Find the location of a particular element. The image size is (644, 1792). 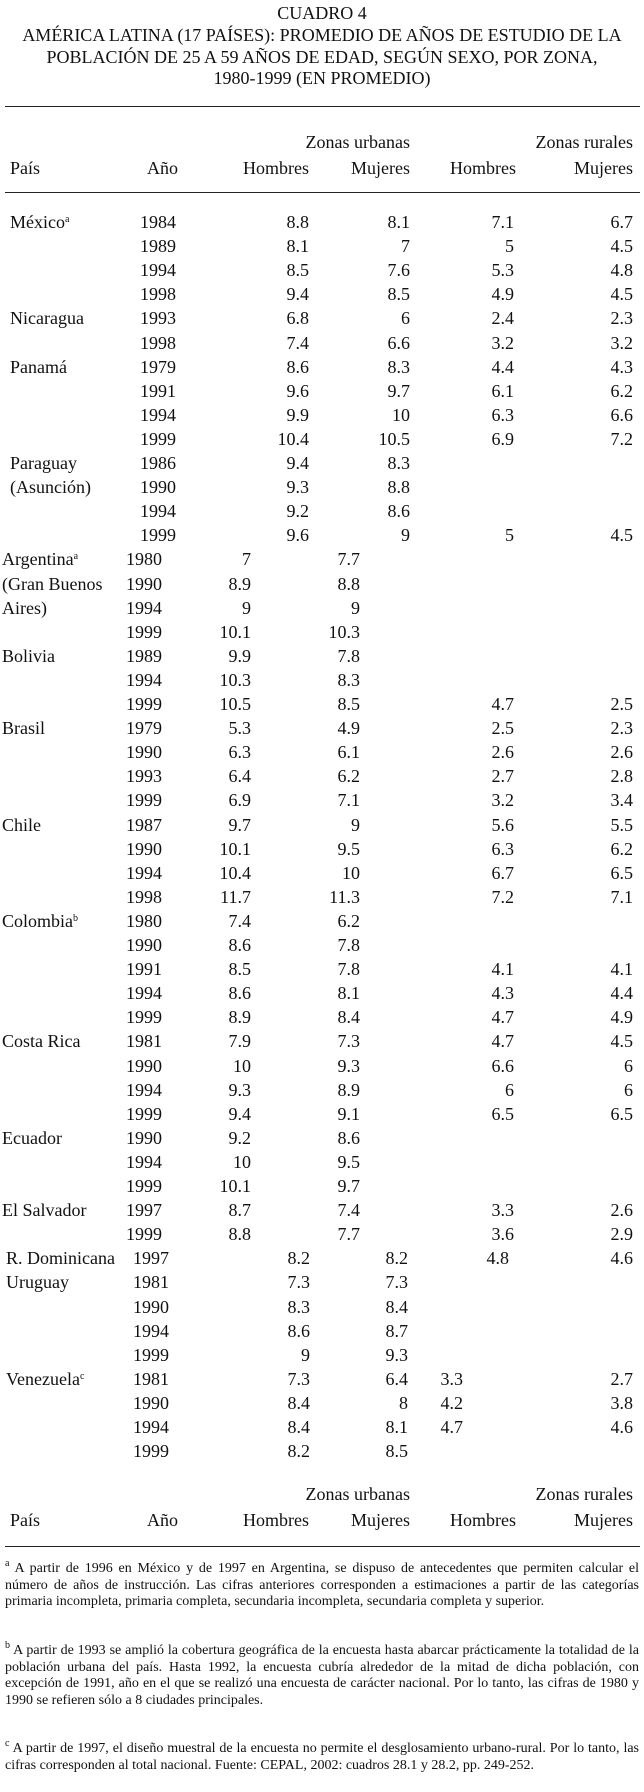

cell-anio: 1987 is located at coordinates (144, 825).